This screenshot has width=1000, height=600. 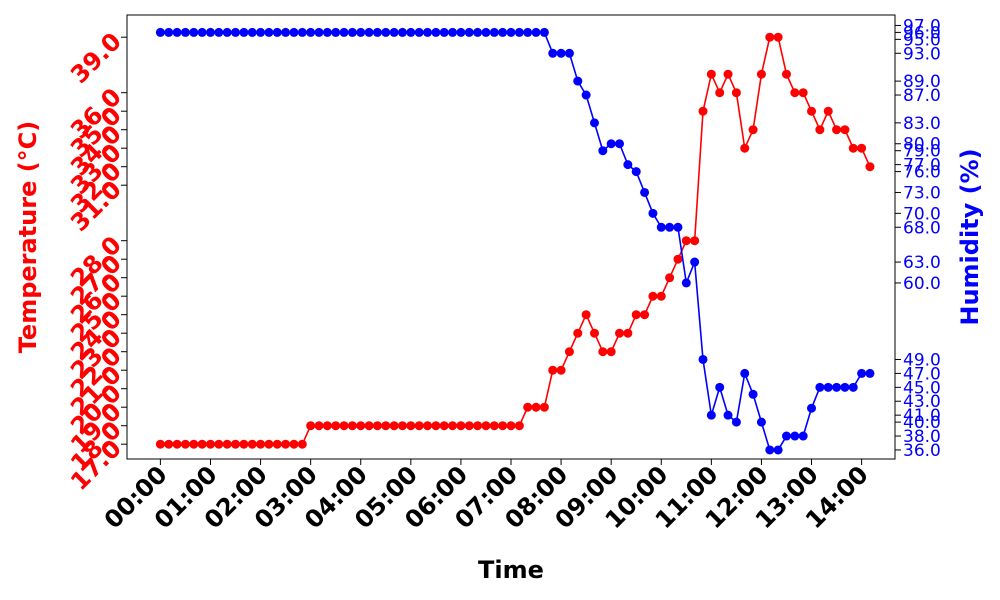 What do you see at coordinates (922, 152) in the screenshot?
I see `right-tick-label: 79.0` at bounding box center [922, 152].